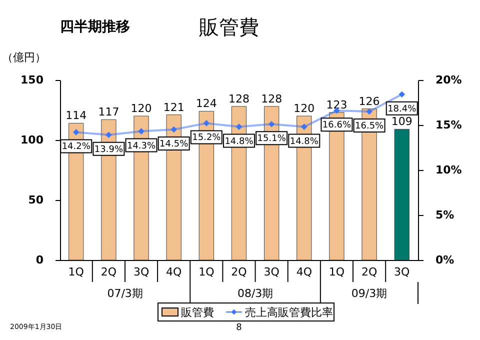 The height and width of the screenshot is (340, 480). Describe the element at coordinates (369, 101) in the screenshot. I see `data-label: 126` at that location.